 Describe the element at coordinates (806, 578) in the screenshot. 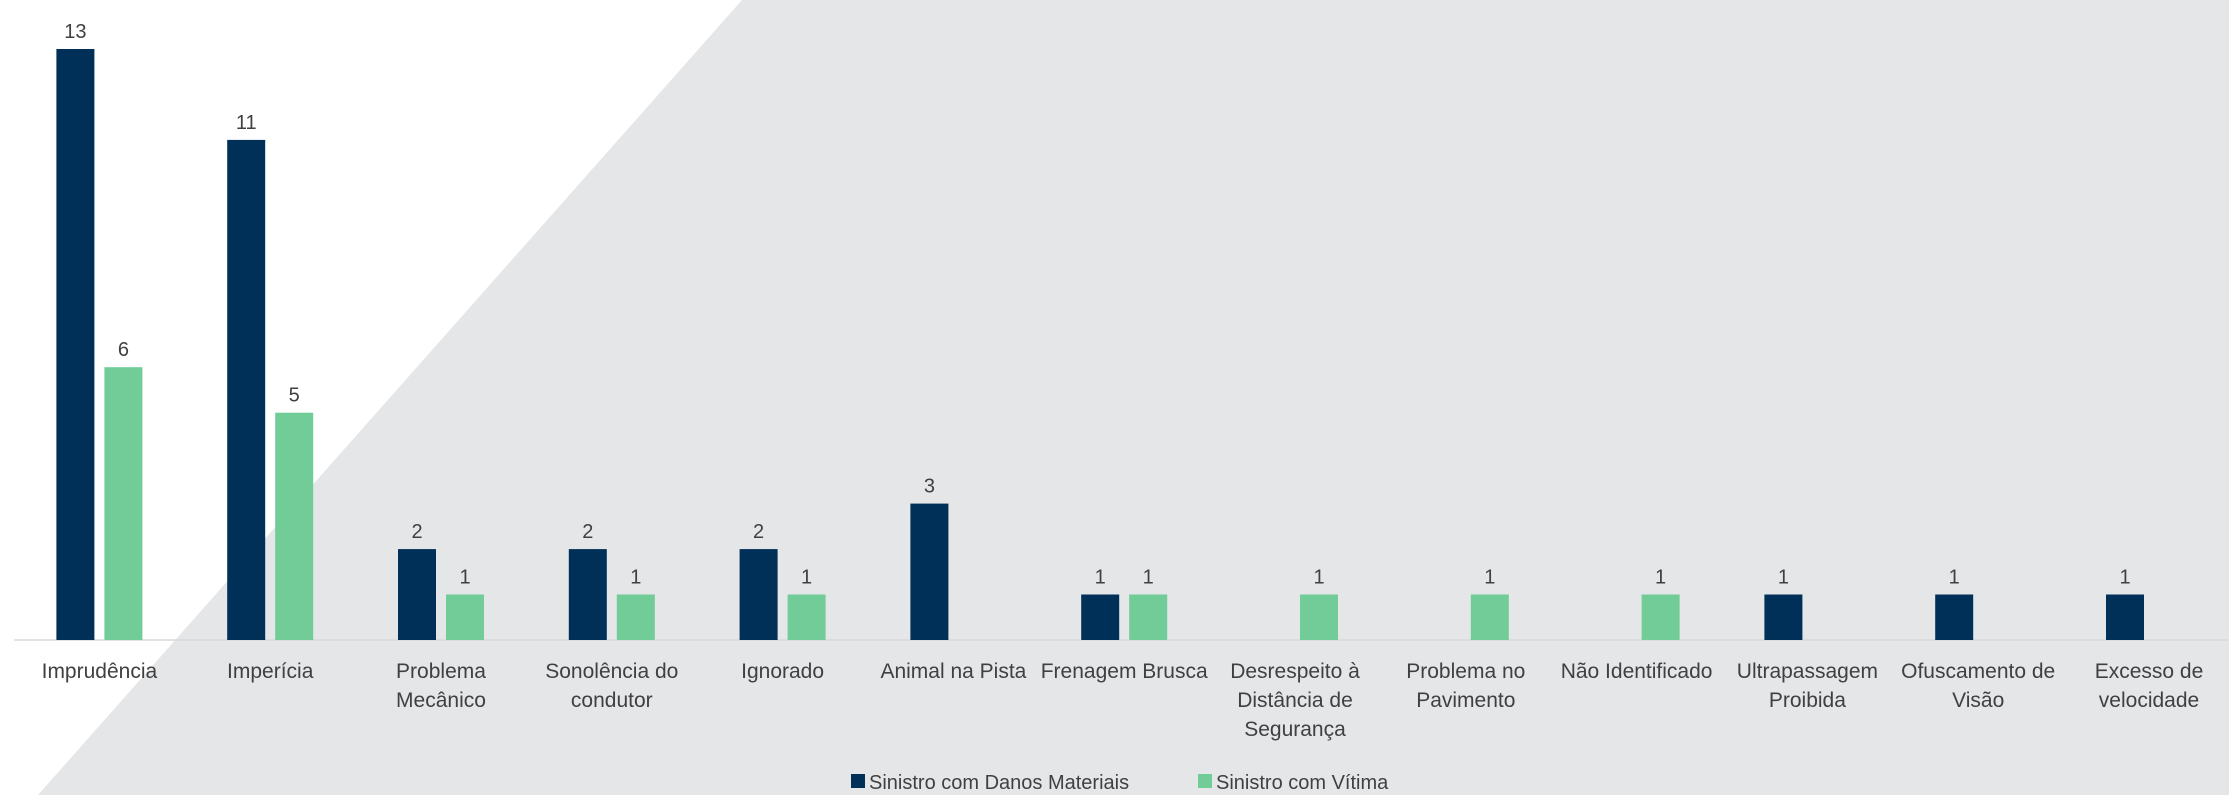

I see `data-label-vitima-4: 1` at that location.